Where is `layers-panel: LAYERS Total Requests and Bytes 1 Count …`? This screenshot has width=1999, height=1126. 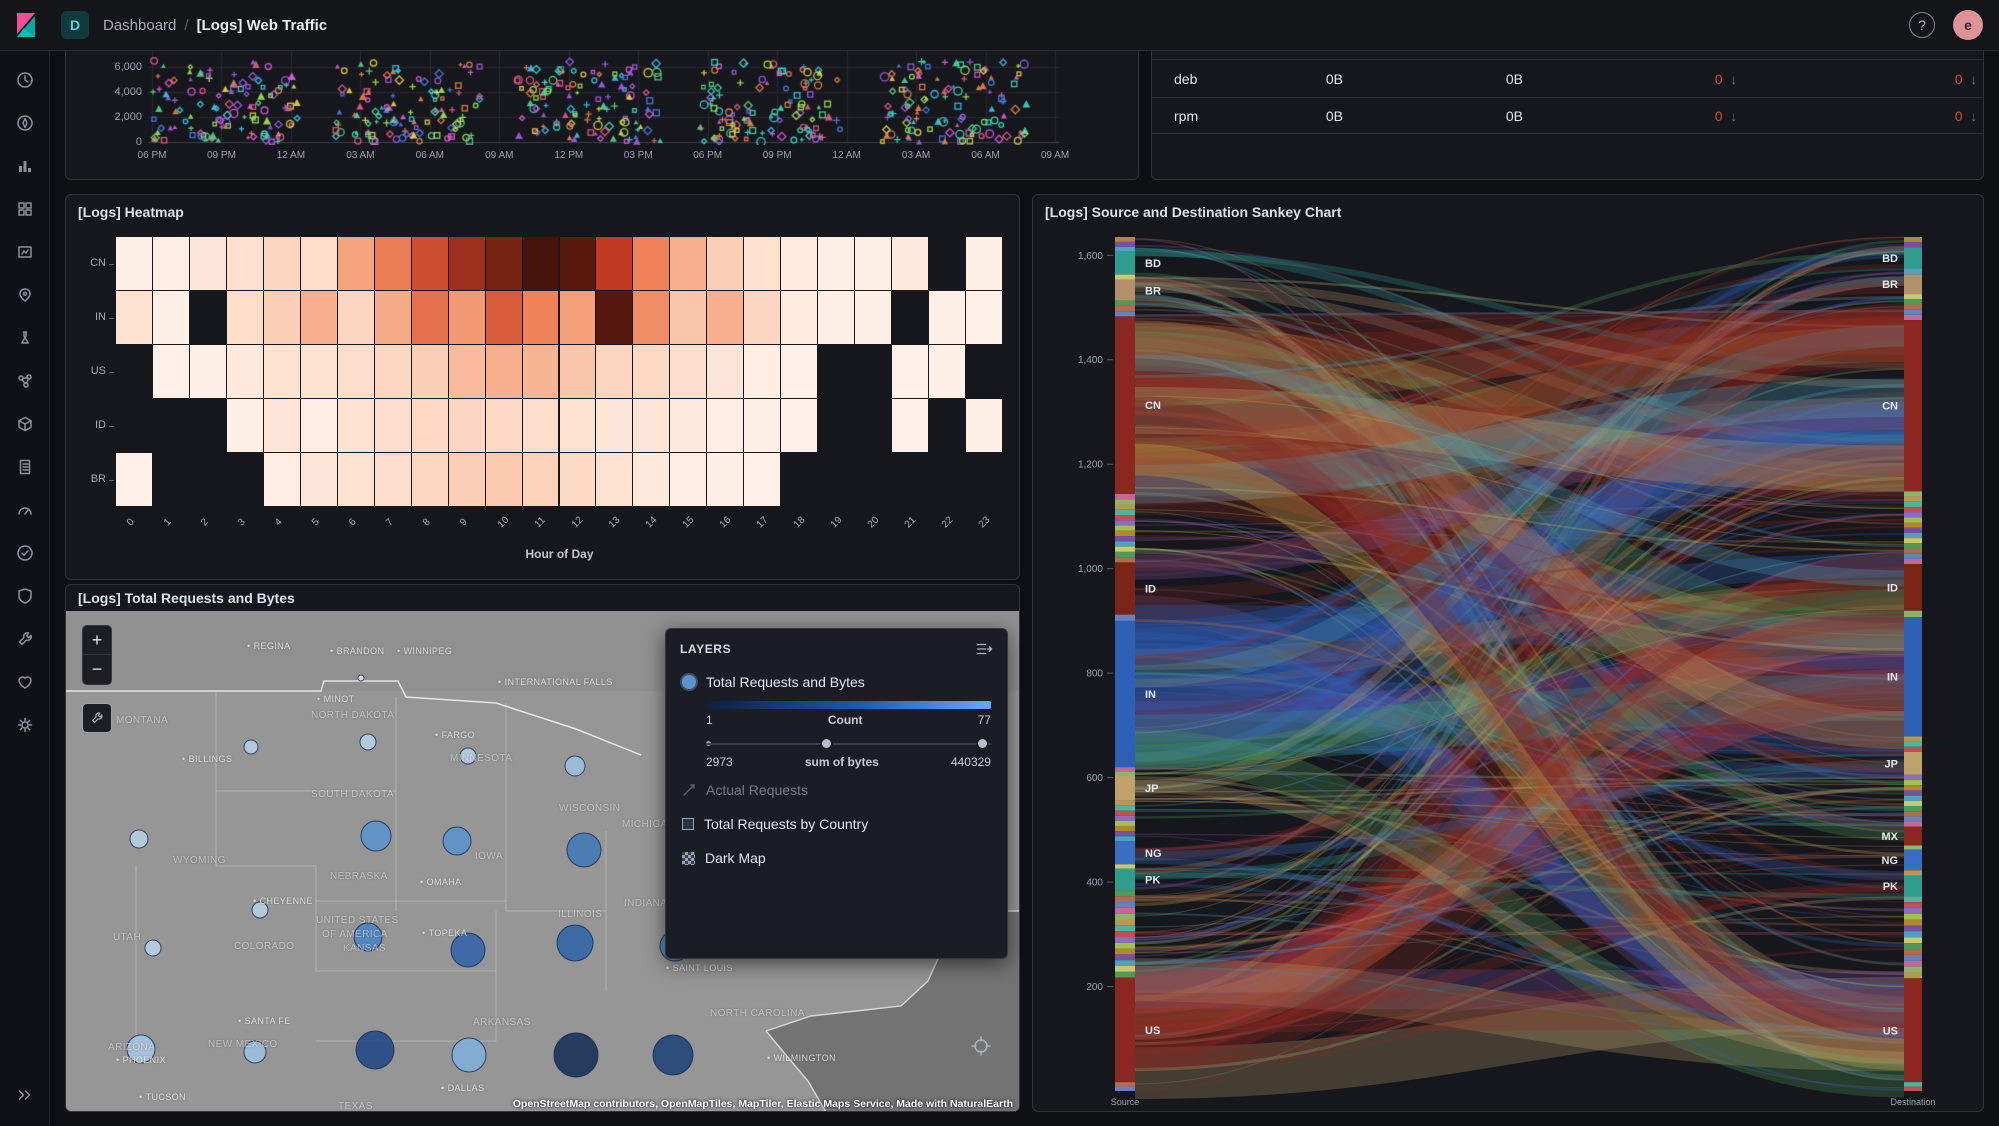 layers-panel: LAYERS Total Requests and Bytes 1 Count … is located at coordinates (836, 793).